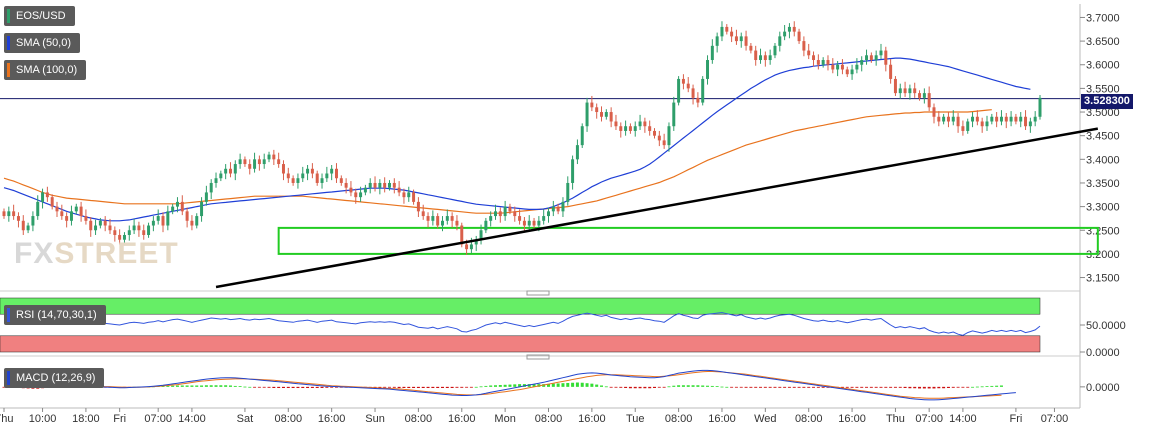 This screenshot has width=1153, height=430. Describe the element at coordinates (538, 357) in the screenshot. I see `panel-resize-handle` at that location.